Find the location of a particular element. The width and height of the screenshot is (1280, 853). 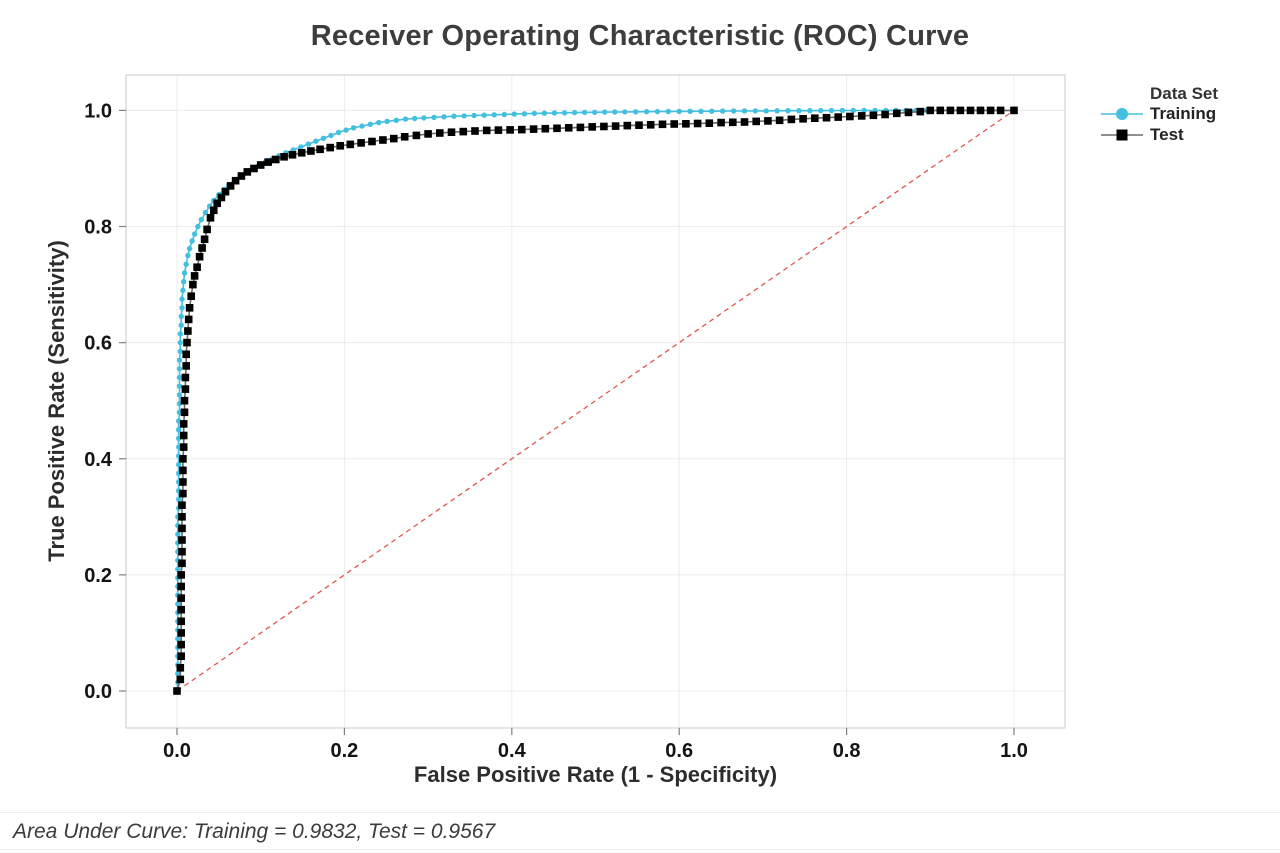

y-tick-label: 1.0 is located at coordinates (98, 111).